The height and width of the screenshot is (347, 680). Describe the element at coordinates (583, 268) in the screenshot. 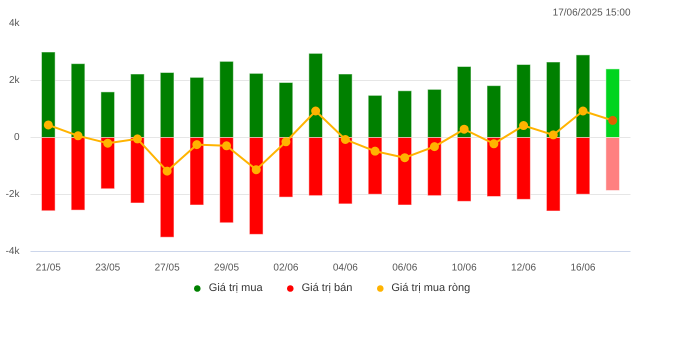

I see `x-tick-label: 16/06` at that location.